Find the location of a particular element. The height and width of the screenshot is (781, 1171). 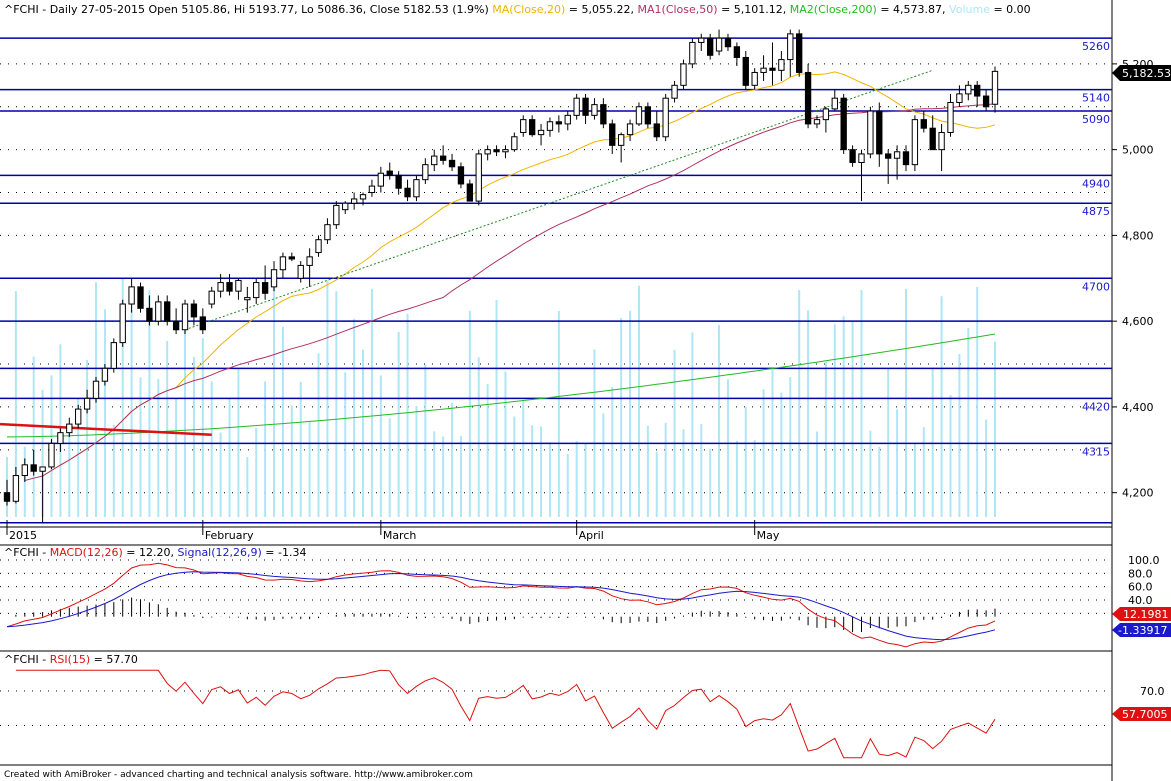

last-price-badge: 5,182.53 is located at coordinates (1141, 73).